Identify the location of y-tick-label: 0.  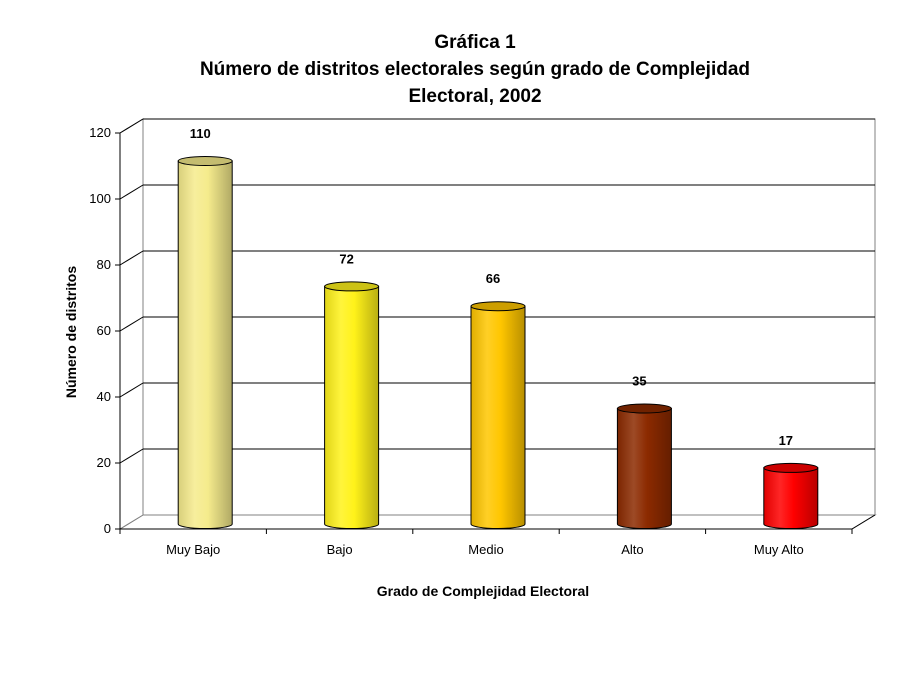
(107, 528).